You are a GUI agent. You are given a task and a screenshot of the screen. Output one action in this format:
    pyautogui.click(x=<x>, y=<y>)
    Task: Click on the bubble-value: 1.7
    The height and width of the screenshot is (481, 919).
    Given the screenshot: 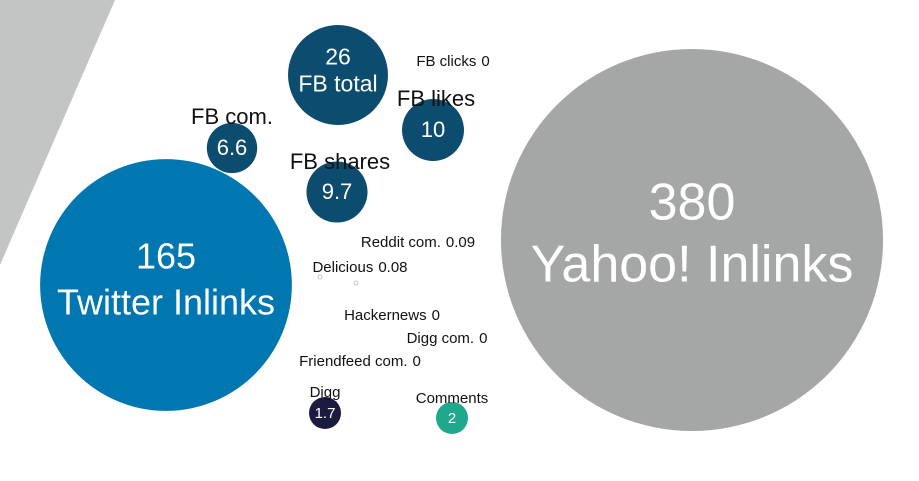 What is the action you would take?
    pyautogui.click(x=325, y=413)
    